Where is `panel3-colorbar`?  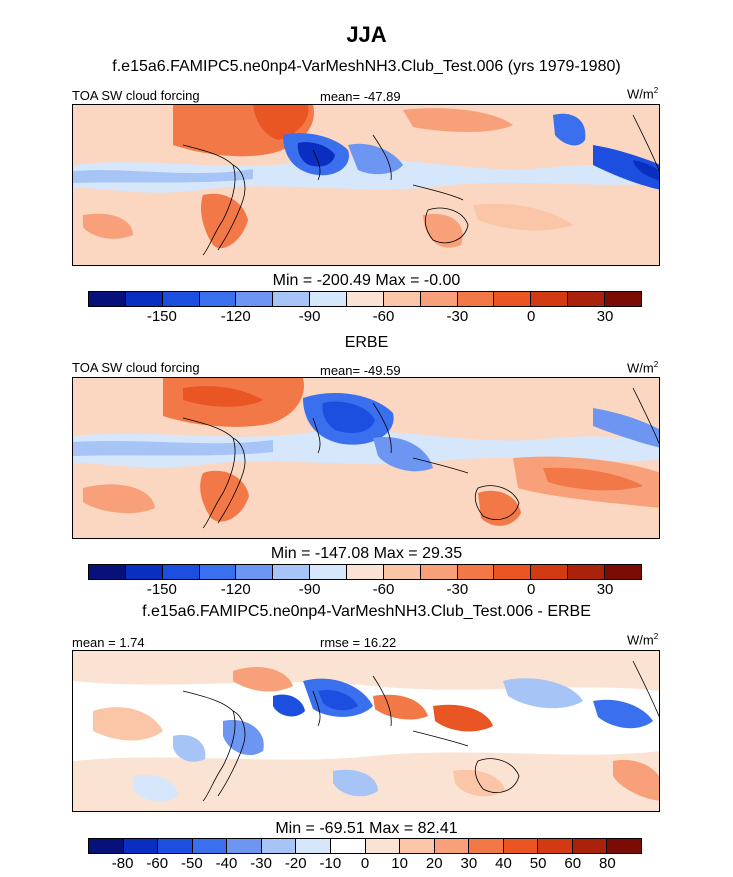 panel3-colorbar is located at coordinates (365, 846).